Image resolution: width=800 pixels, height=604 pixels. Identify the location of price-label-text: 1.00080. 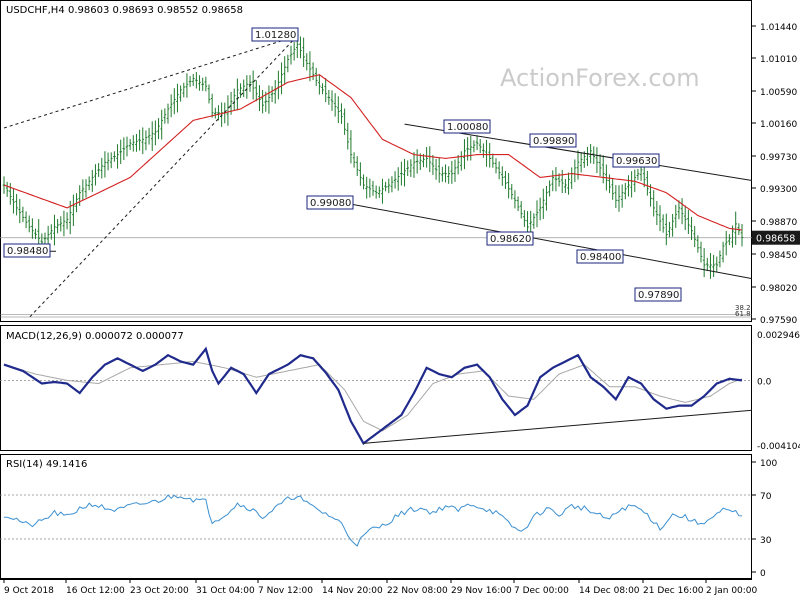
(467, 127).